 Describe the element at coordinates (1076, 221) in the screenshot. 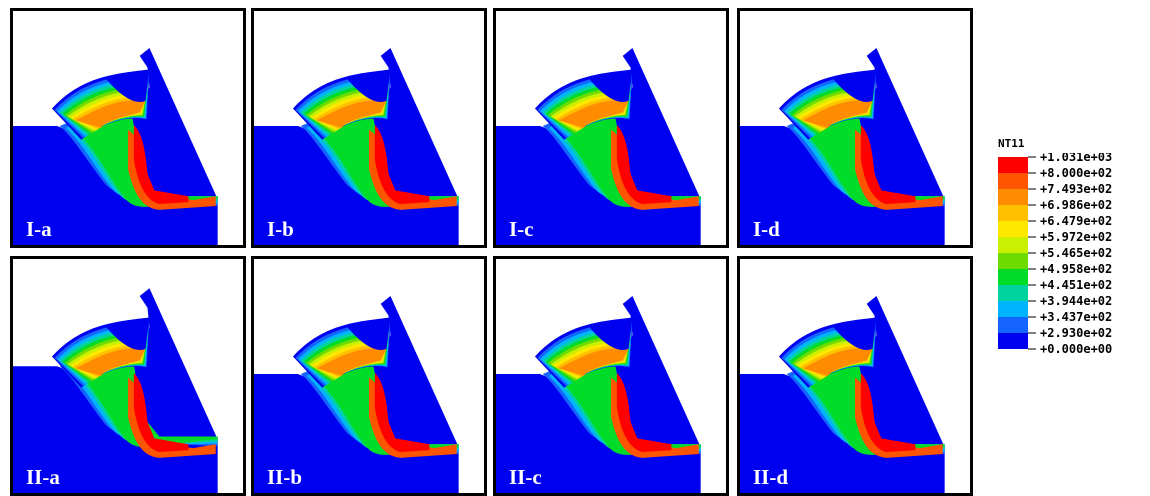

I see `legend-tick-label: +6.479e+02` at that location.